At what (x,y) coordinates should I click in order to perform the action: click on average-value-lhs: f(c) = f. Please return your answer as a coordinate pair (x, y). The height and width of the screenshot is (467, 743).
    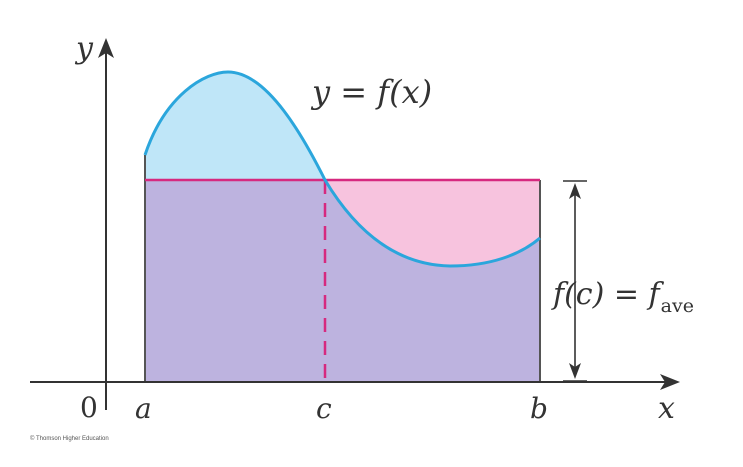
    Looking at the image, I should click on (608, 294).